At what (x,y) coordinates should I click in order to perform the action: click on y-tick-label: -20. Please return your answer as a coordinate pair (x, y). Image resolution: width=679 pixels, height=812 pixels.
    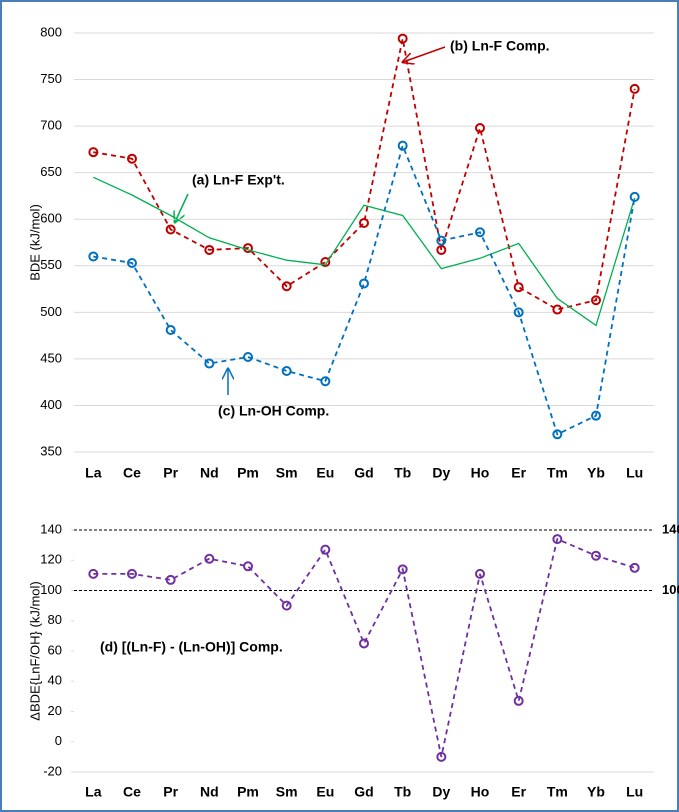
    Looking at the image, I should click on (52, 770).